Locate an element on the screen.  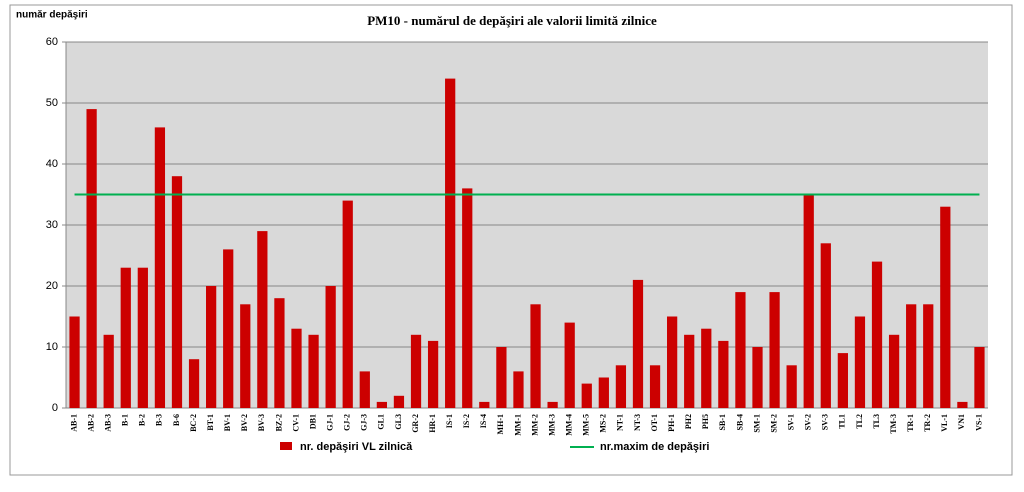
x-tick-label: BT-1 is located at coordinates (210, 422).